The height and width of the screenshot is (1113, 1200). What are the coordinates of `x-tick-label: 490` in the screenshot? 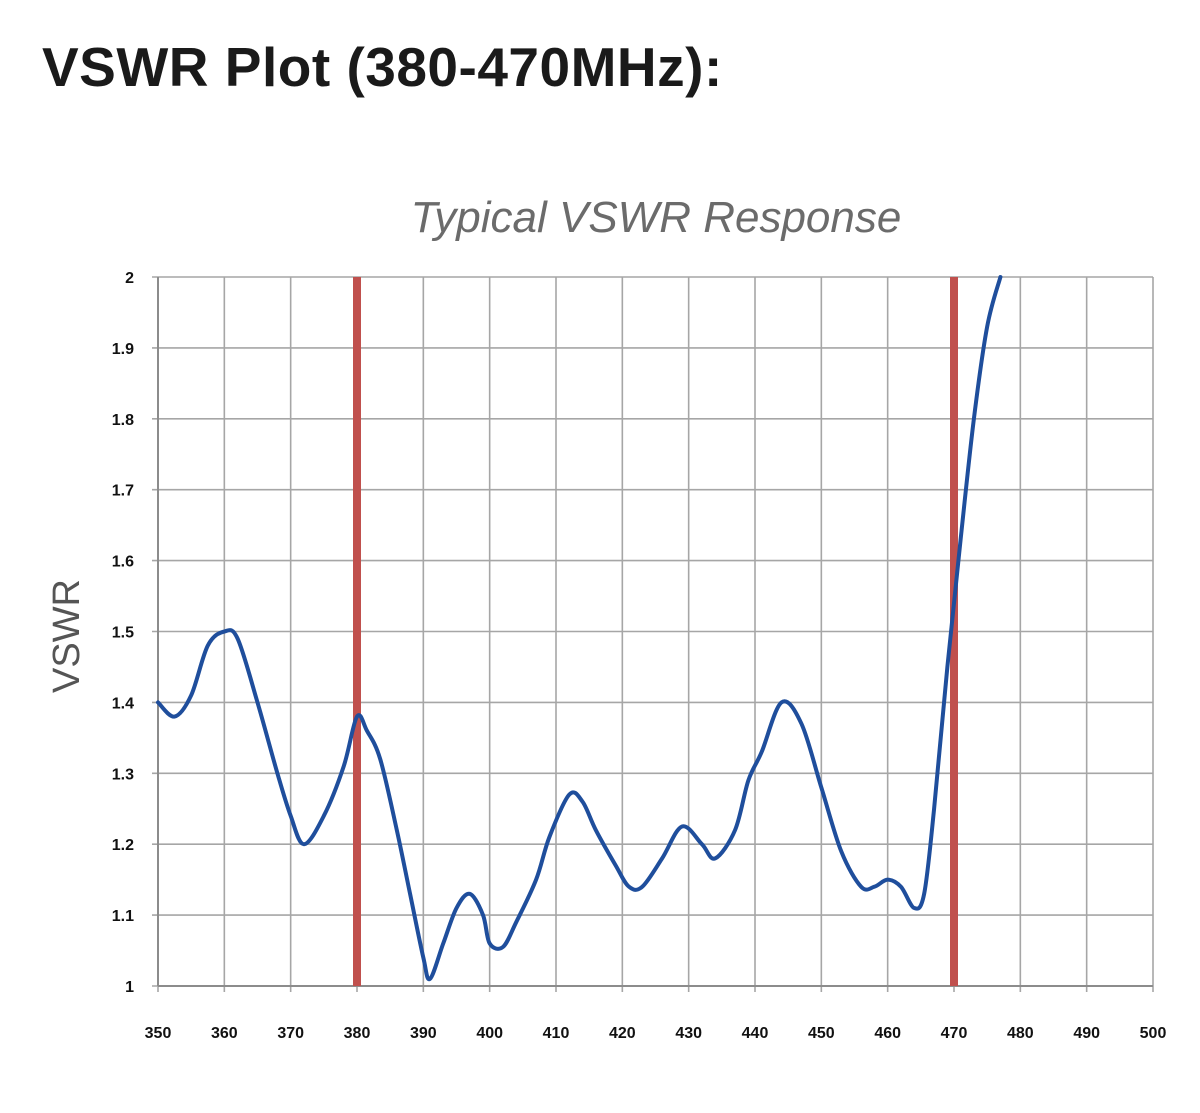 It's located at (1086, 1033).